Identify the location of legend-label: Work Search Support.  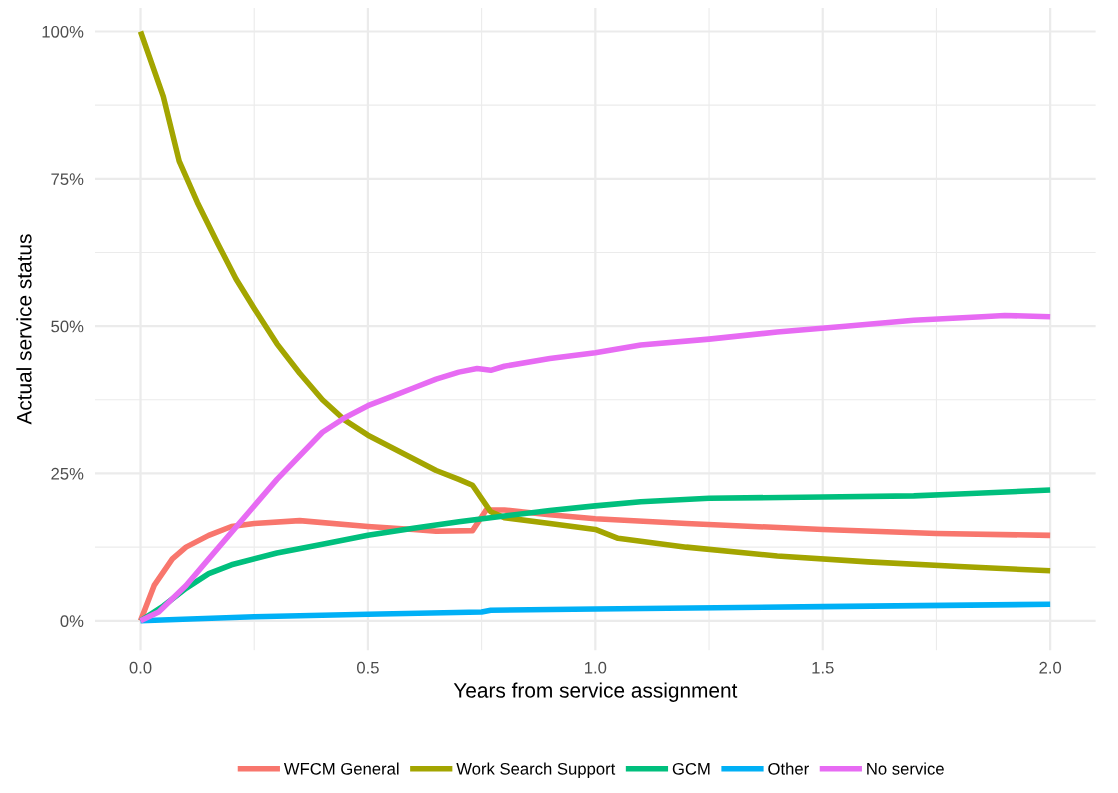
(536, 770).